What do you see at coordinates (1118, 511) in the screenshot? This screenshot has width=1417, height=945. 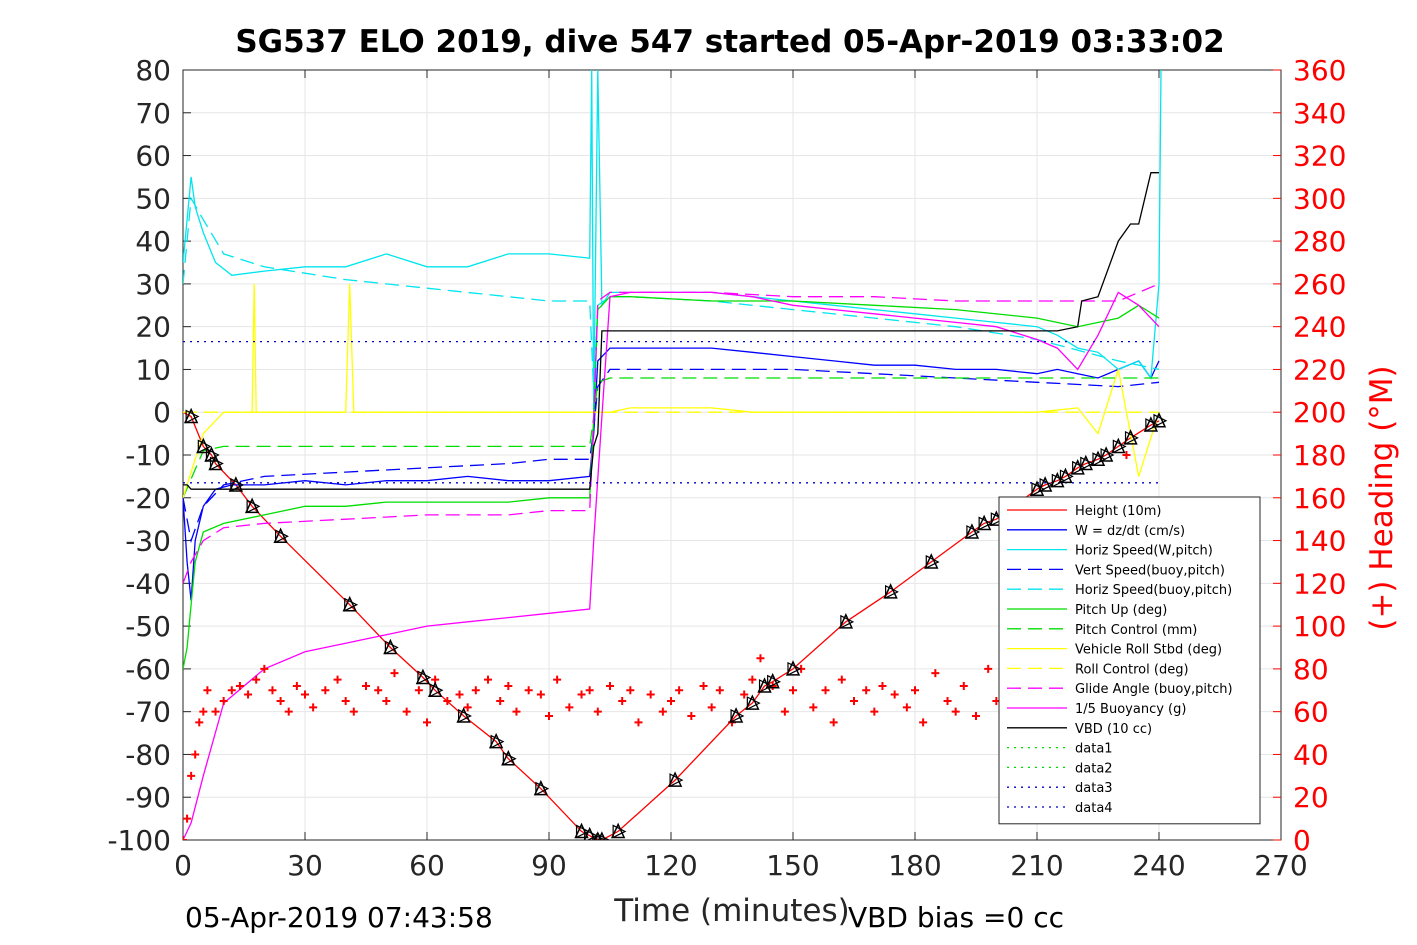 I see `legend-entry: Height (10m)` at bounding box center [1118, 511].